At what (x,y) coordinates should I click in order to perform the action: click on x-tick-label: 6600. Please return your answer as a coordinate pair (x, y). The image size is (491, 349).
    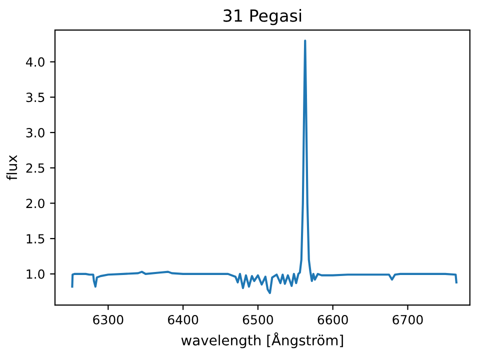
    Looking at the image, I should click on (333, 319).